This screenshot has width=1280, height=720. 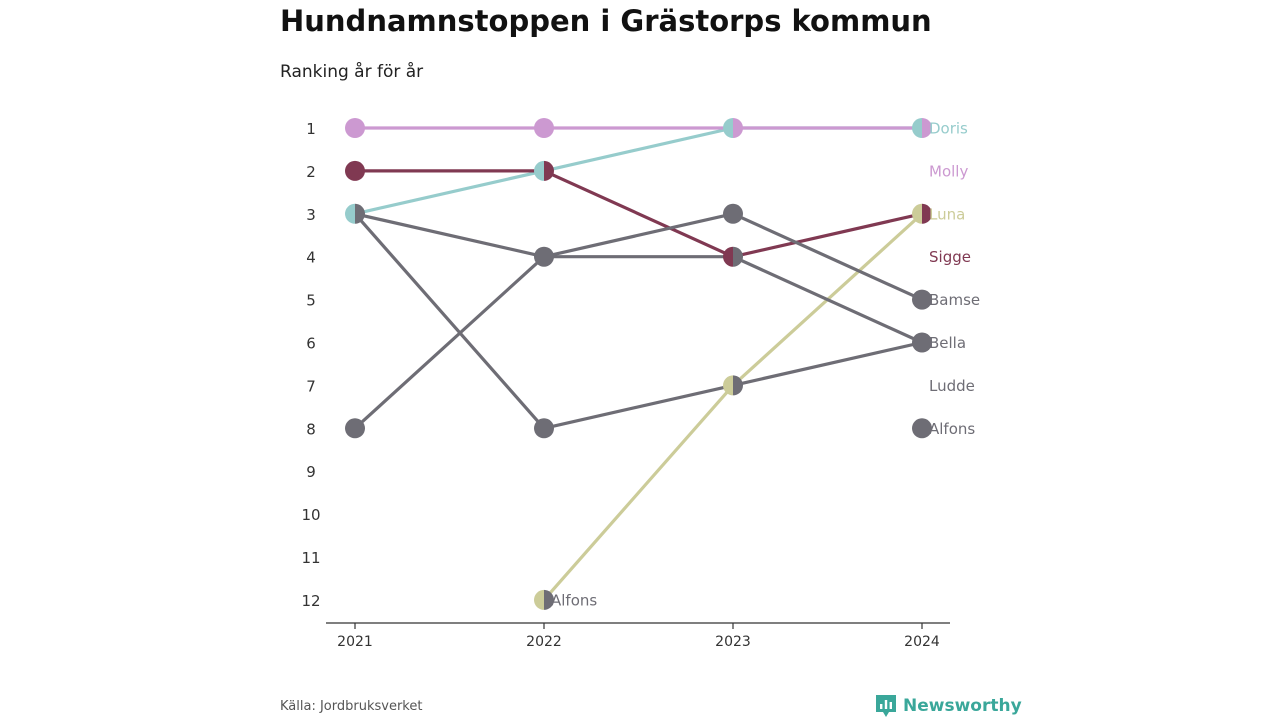 What do you see at coordinates (954, 300) in the screenshot?
I see `series-label-bamse-2024: Bamse` at bounding box center [954, 300].